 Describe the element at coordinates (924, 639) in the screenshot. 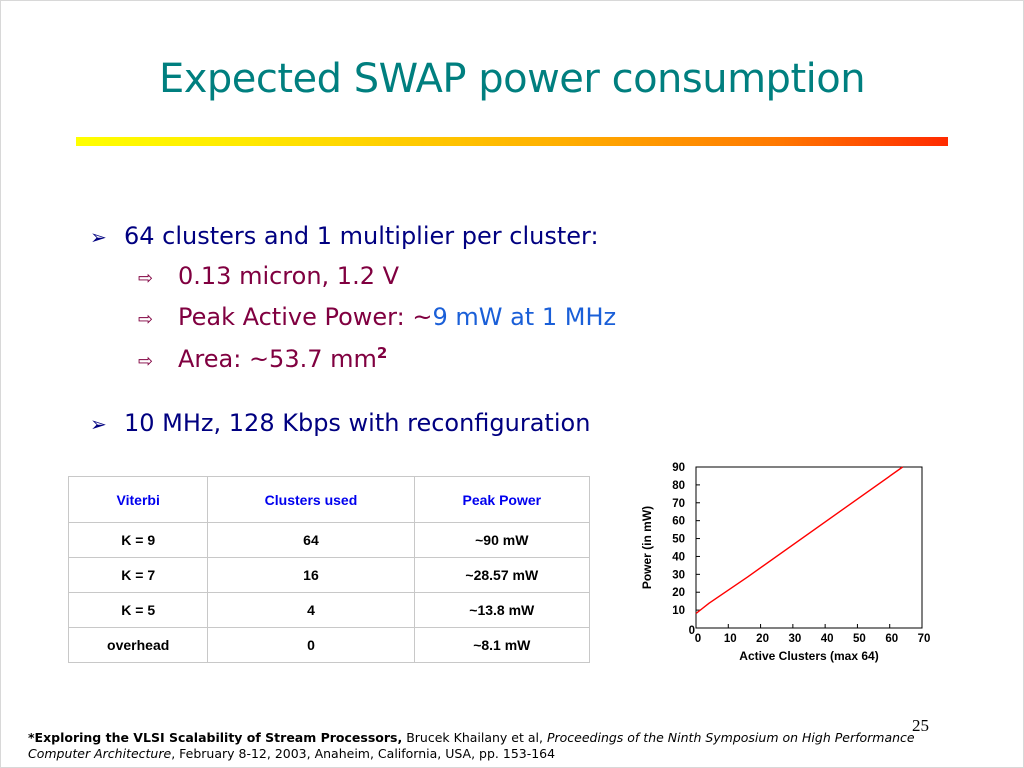

I see `x-tick-label: 70` at that location.